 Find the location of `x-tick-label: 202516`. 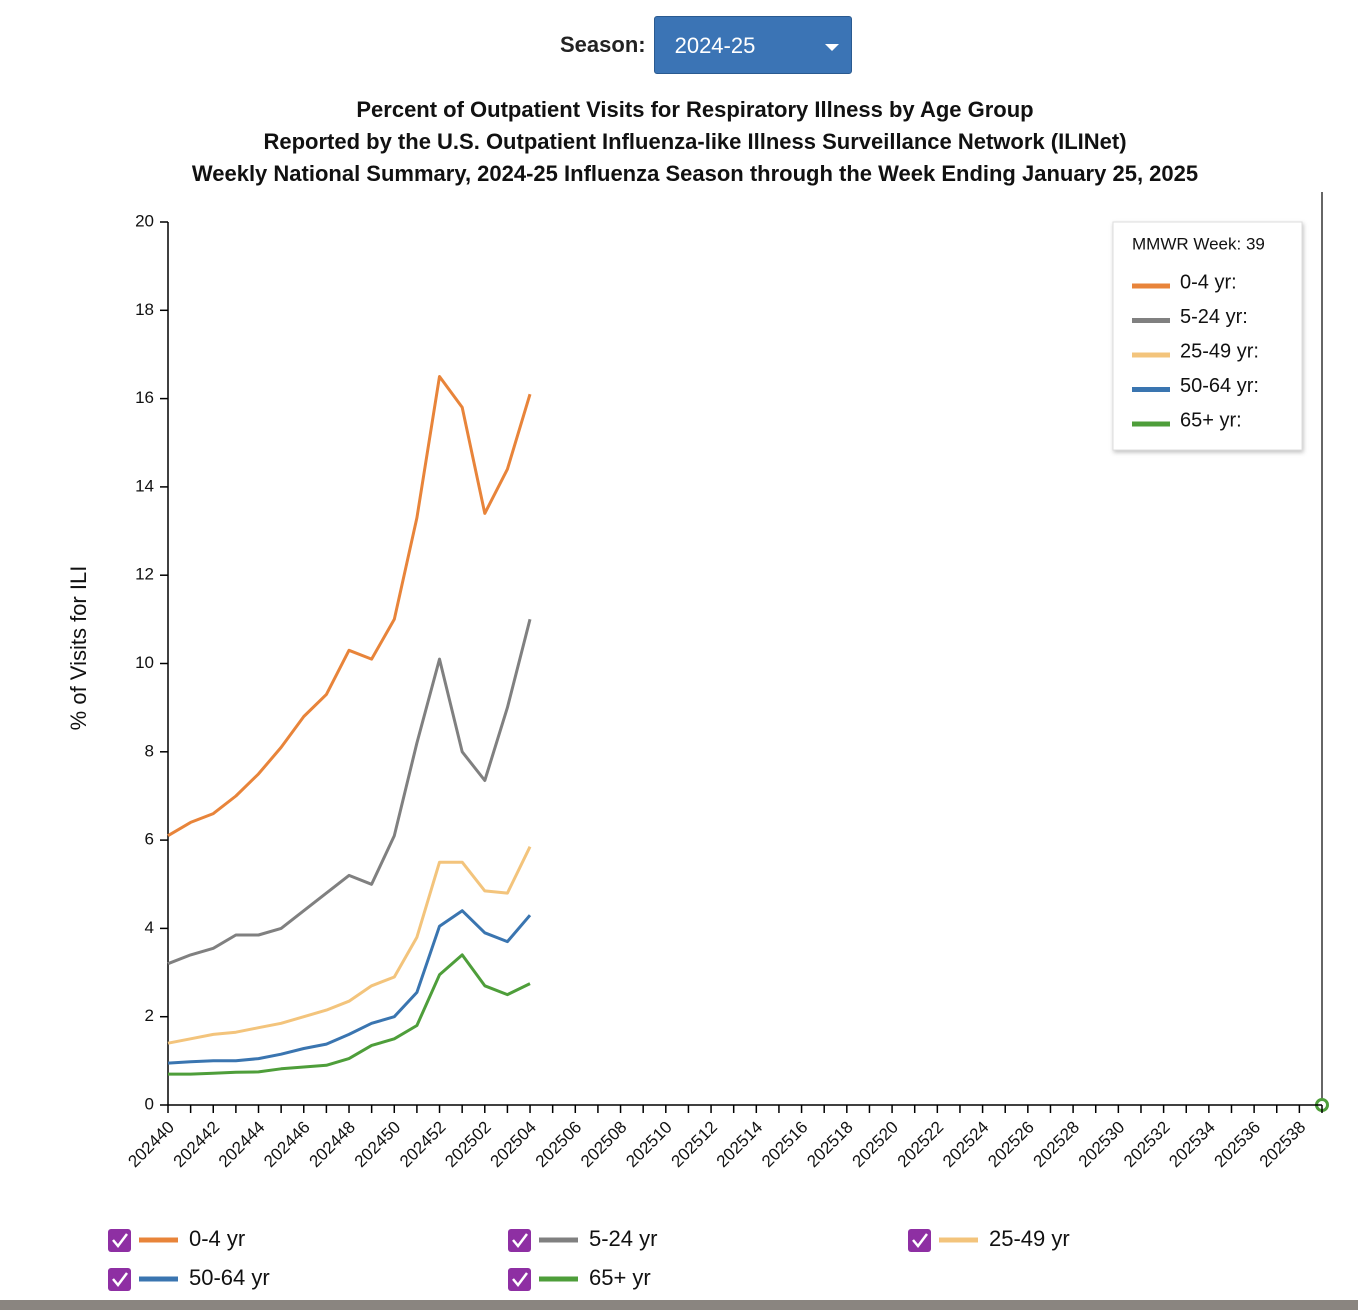

x-tick-label: 202516 is located at coordinates (785, 1145).